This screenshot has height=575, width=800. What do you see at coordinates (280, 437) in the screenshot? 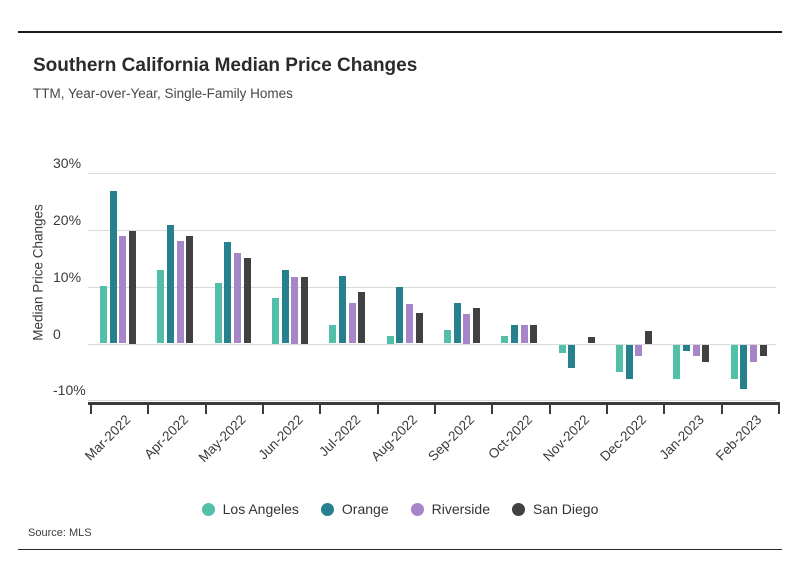
I see `x-label-jun-2022: Jun-2022` at bounding box center [280, 437].